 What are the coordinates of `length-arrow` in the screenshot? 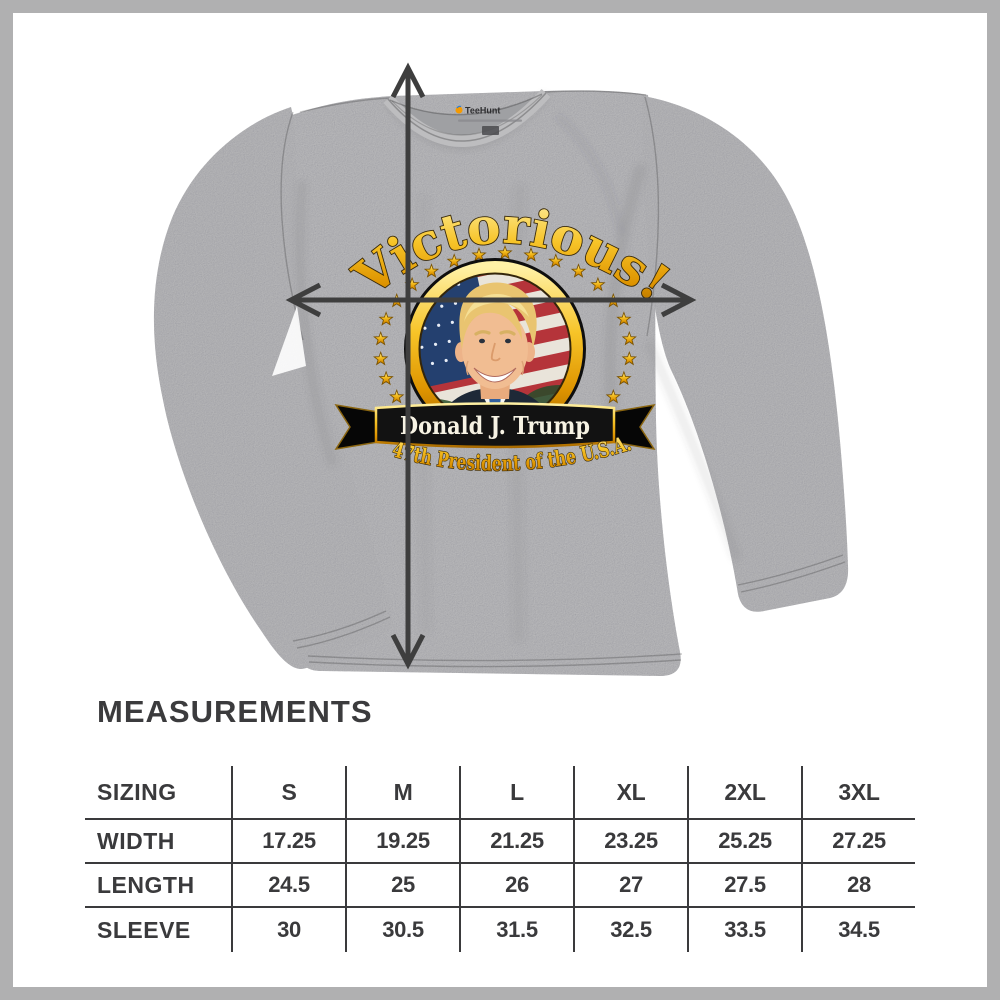 It's located at (408, 366).